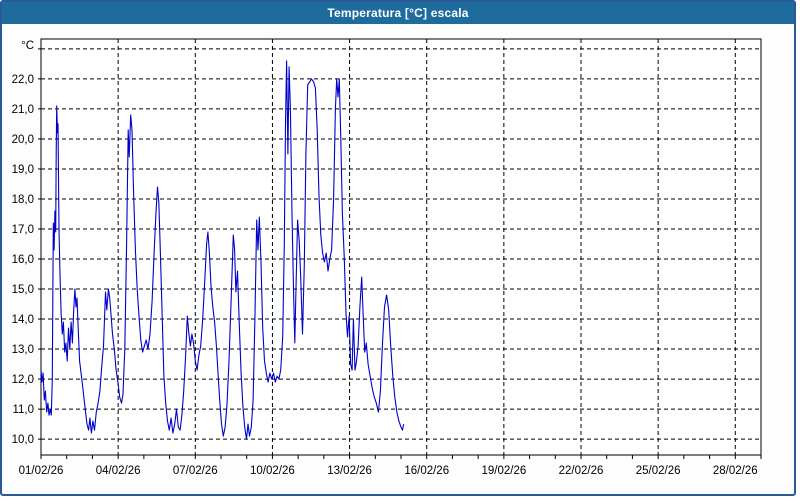 Image resolution: width=800 pixels, height=500 pixels. What do you see at coordinates (23, 80) in the screenshot?
I see `y-tick-label: 22,0` at bounding box center [23, 80].